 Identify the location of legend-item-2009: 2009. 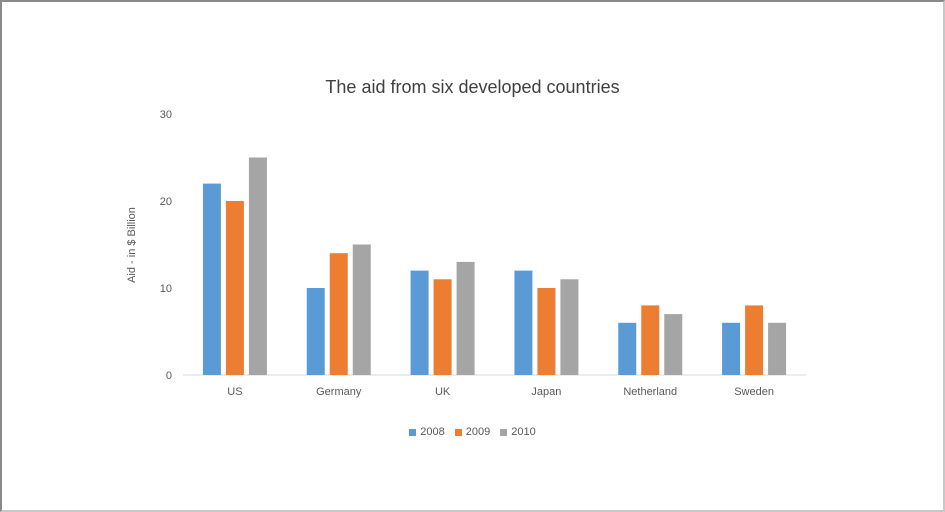
(472, 432).